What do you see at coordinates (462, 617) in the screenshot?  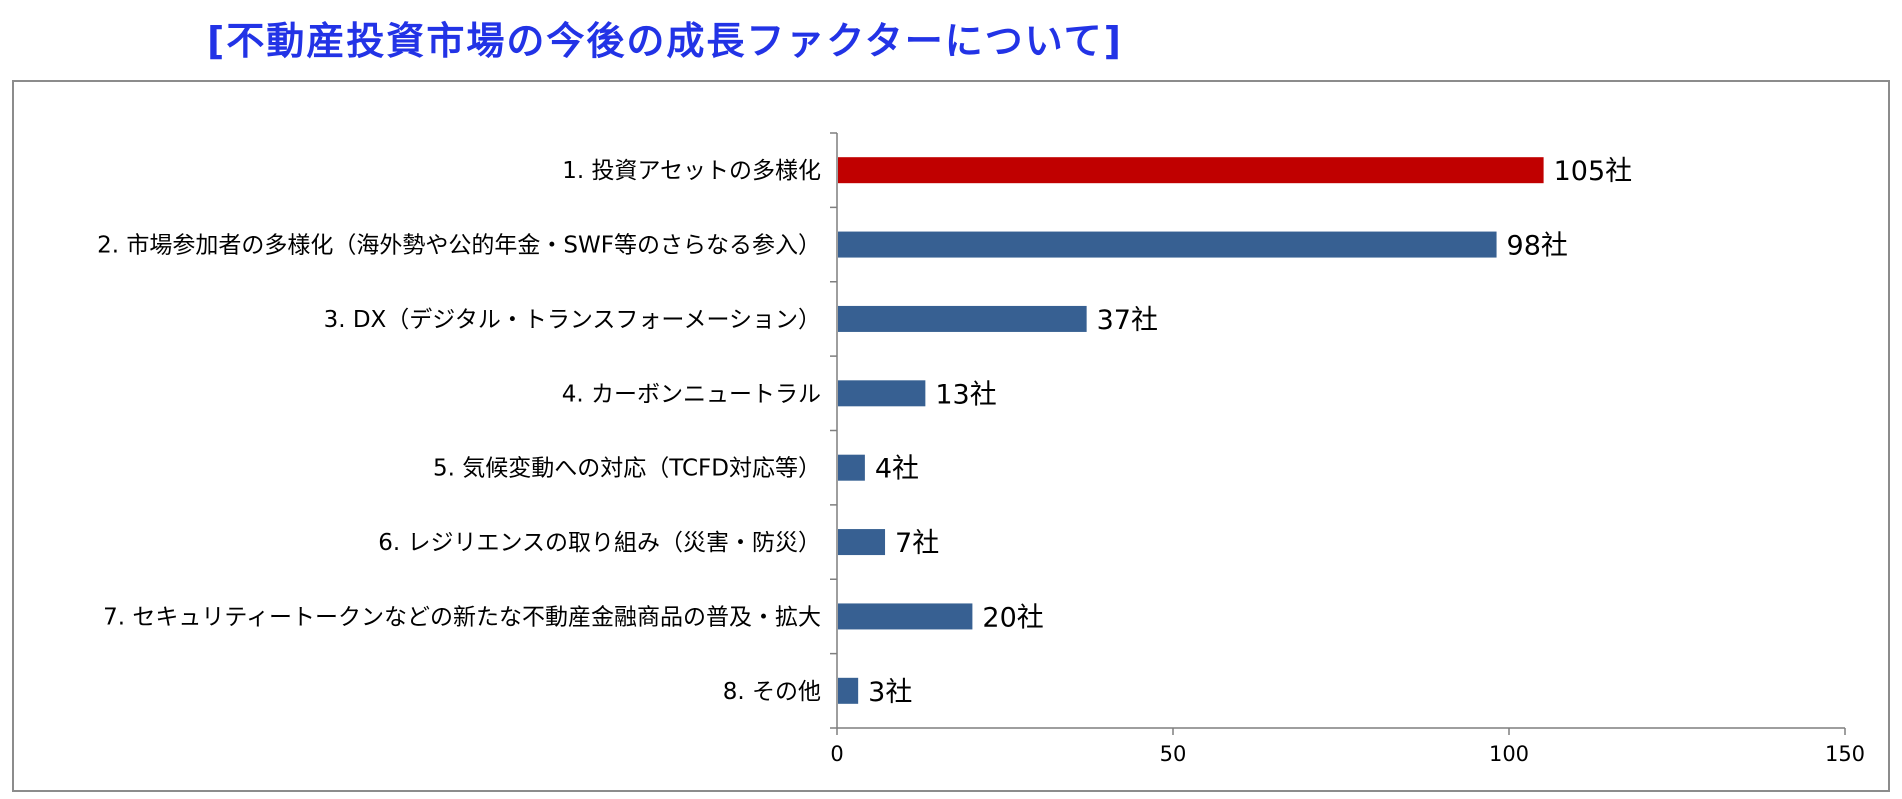 I see `category-label: 7. セキュリティートークンなどの新たな不動産金融商品の普及・拡大` at bounding box center [462, 617].